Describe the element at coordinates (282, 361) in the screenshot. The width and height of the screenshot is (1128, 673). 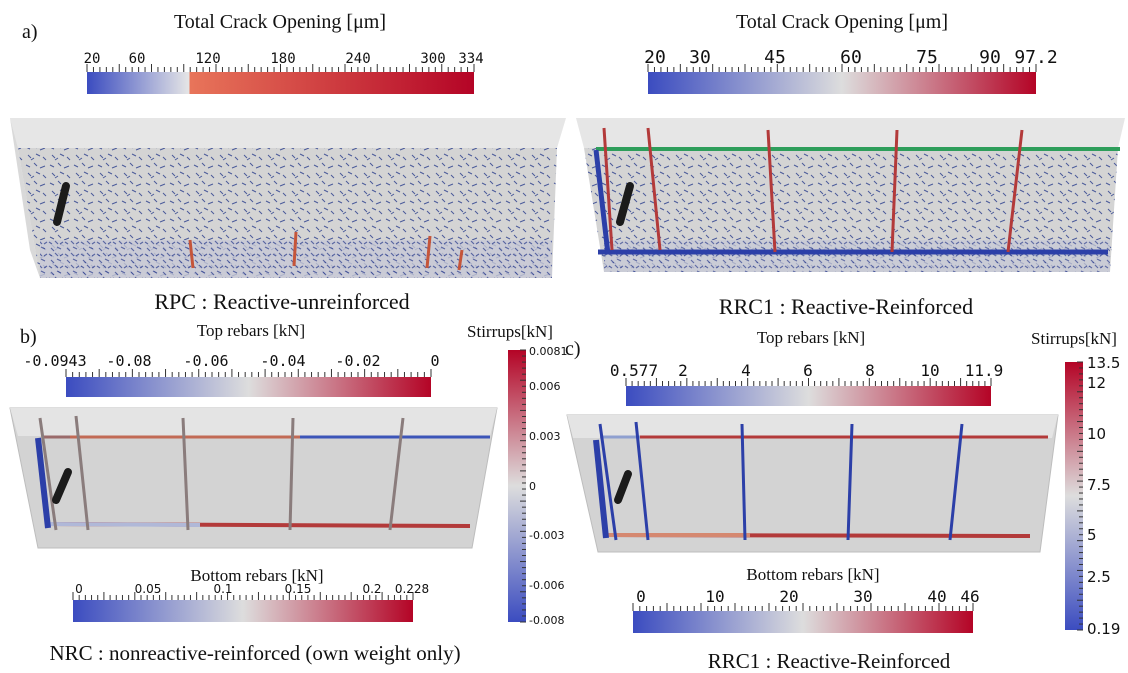
I see `tick-label: -0.04` at that location.